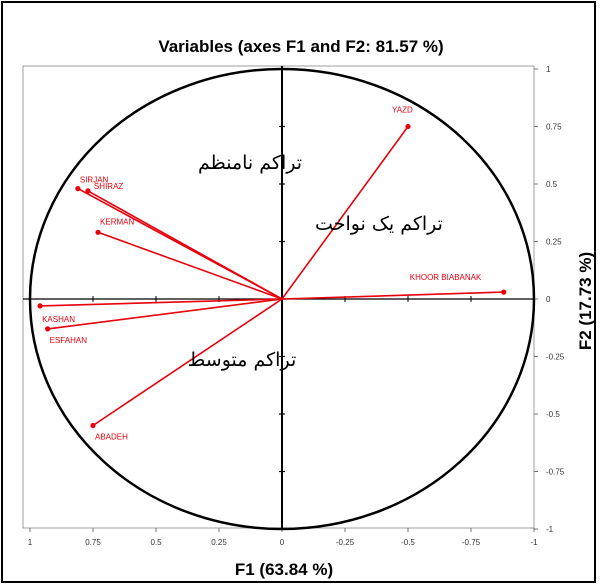 Image resolution: width=601 pixels, height=587 pixels. What do you see at coordinates (93, 425) in the screenshot?
I see `point-abadeh` at bounding box center [93, 425].